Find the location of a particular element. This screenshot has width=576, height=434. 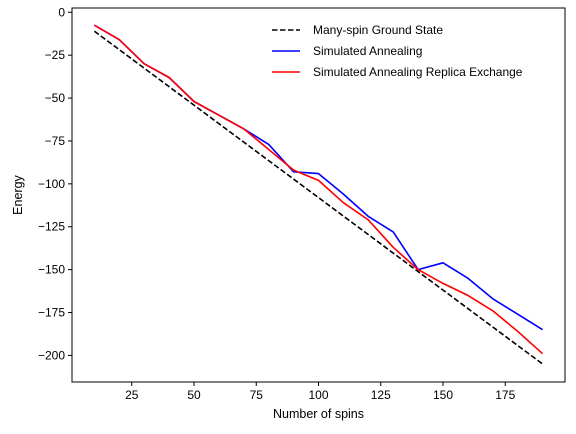

y-tick-label: −100 is located at coordinates (51, 184).